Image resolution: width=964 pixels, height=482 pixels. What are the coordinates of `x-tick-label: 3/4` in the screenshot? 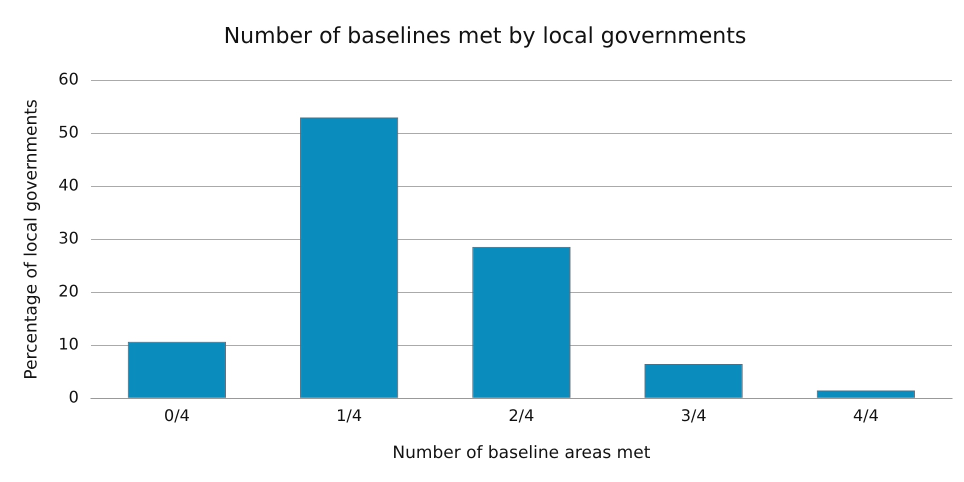 It's located at (693, 416).